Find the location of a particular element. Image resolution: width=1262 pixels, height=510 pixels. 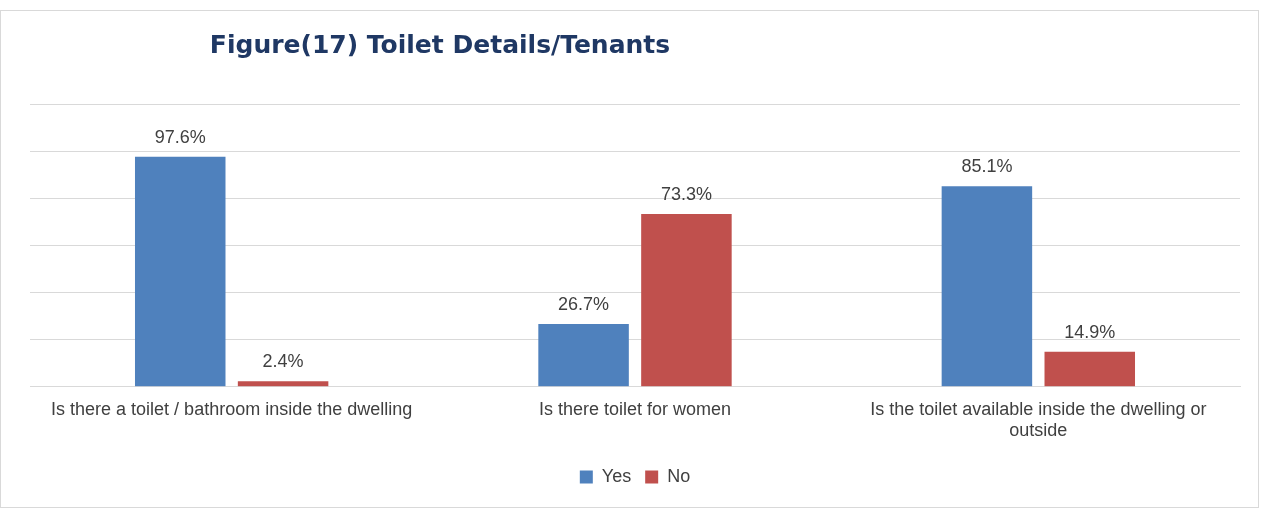

data-label: 26.7% is located at coordinates (584, 303).